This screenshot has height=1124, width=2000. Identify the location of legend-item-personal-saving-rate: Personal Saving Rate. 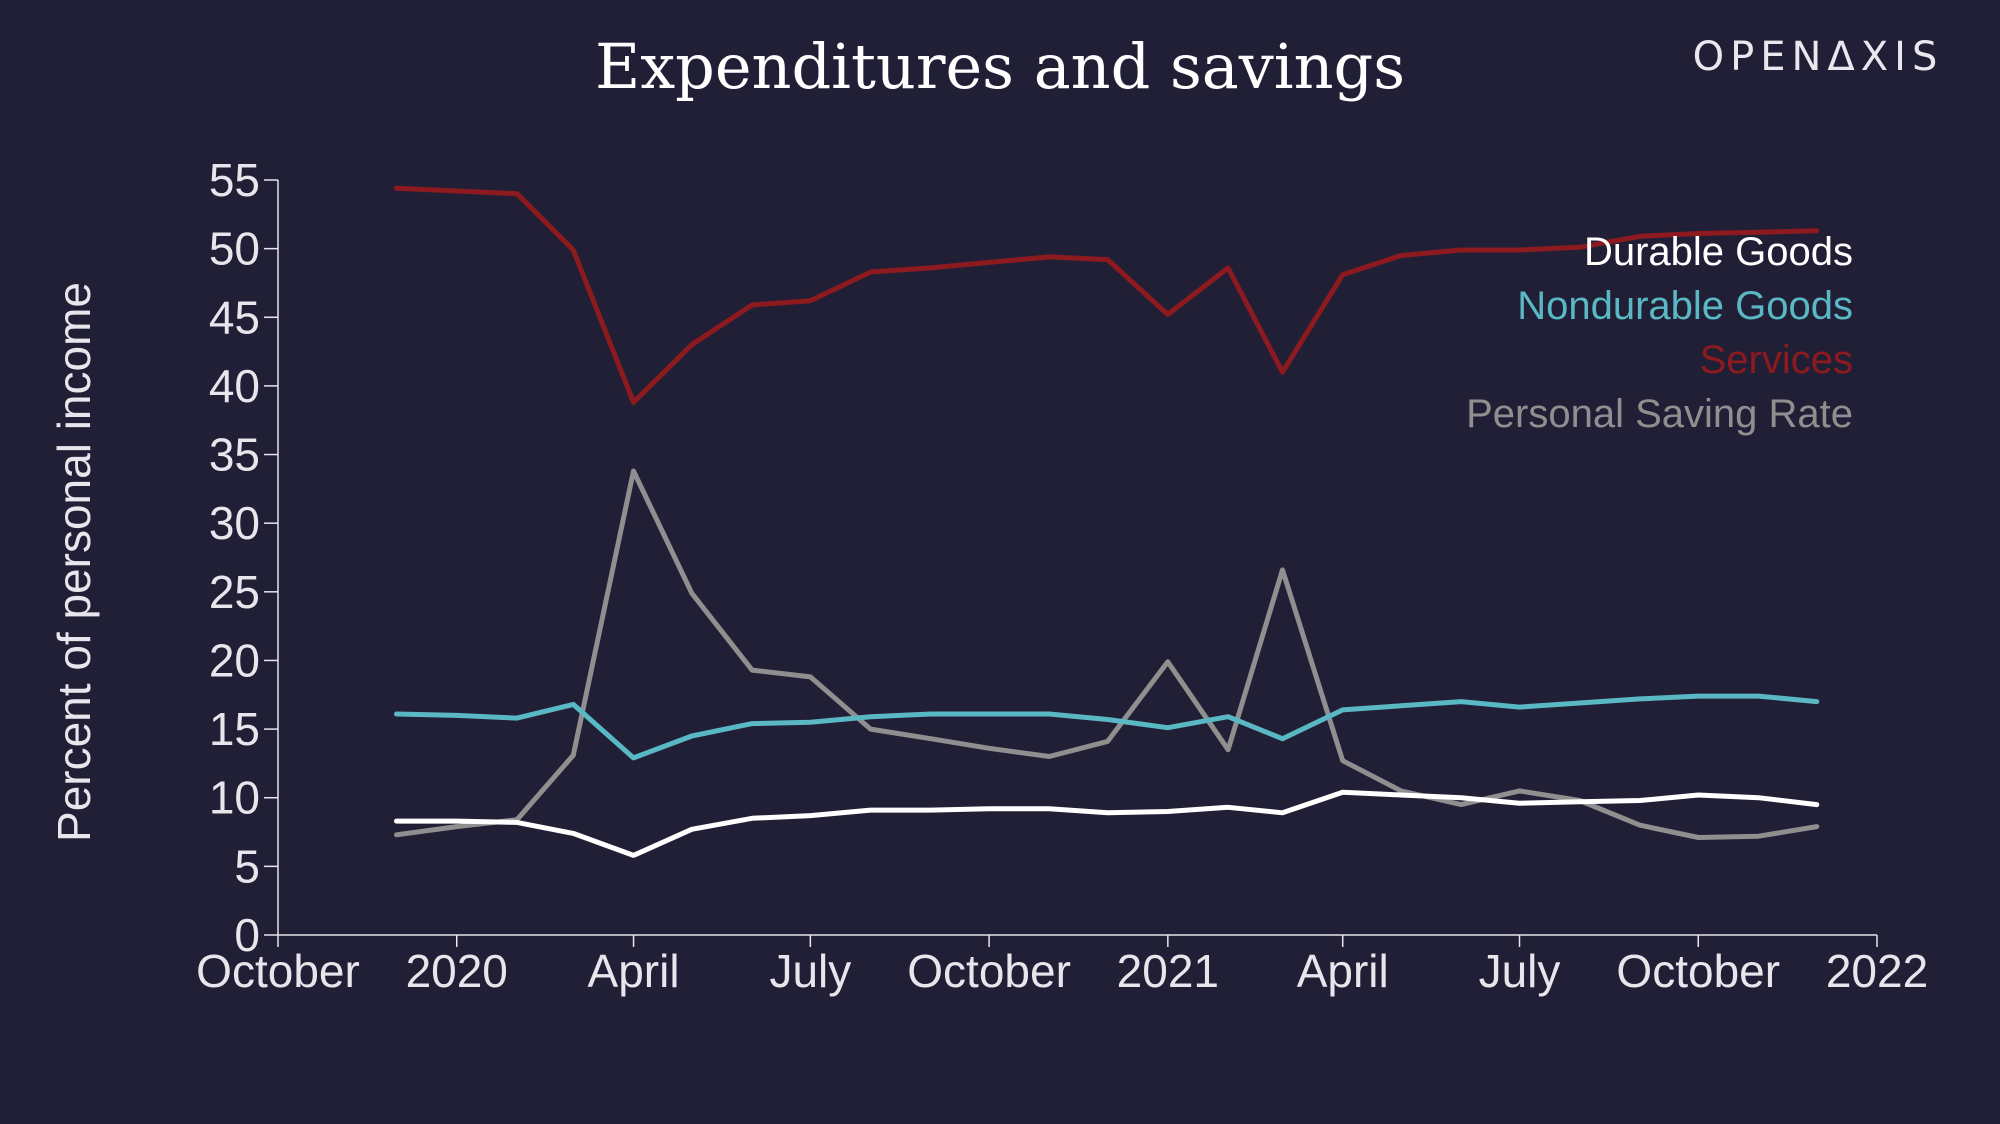
(1659, 414).